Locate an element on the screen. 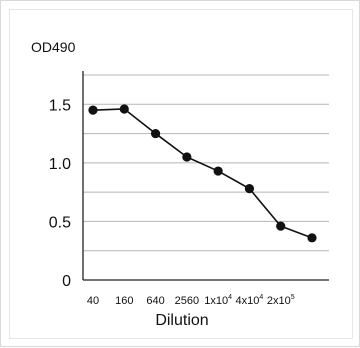 Image resolution: width=360 pixels, height=348 pixels. x-tick-label: 2560 is located at coordinates (187, 301).